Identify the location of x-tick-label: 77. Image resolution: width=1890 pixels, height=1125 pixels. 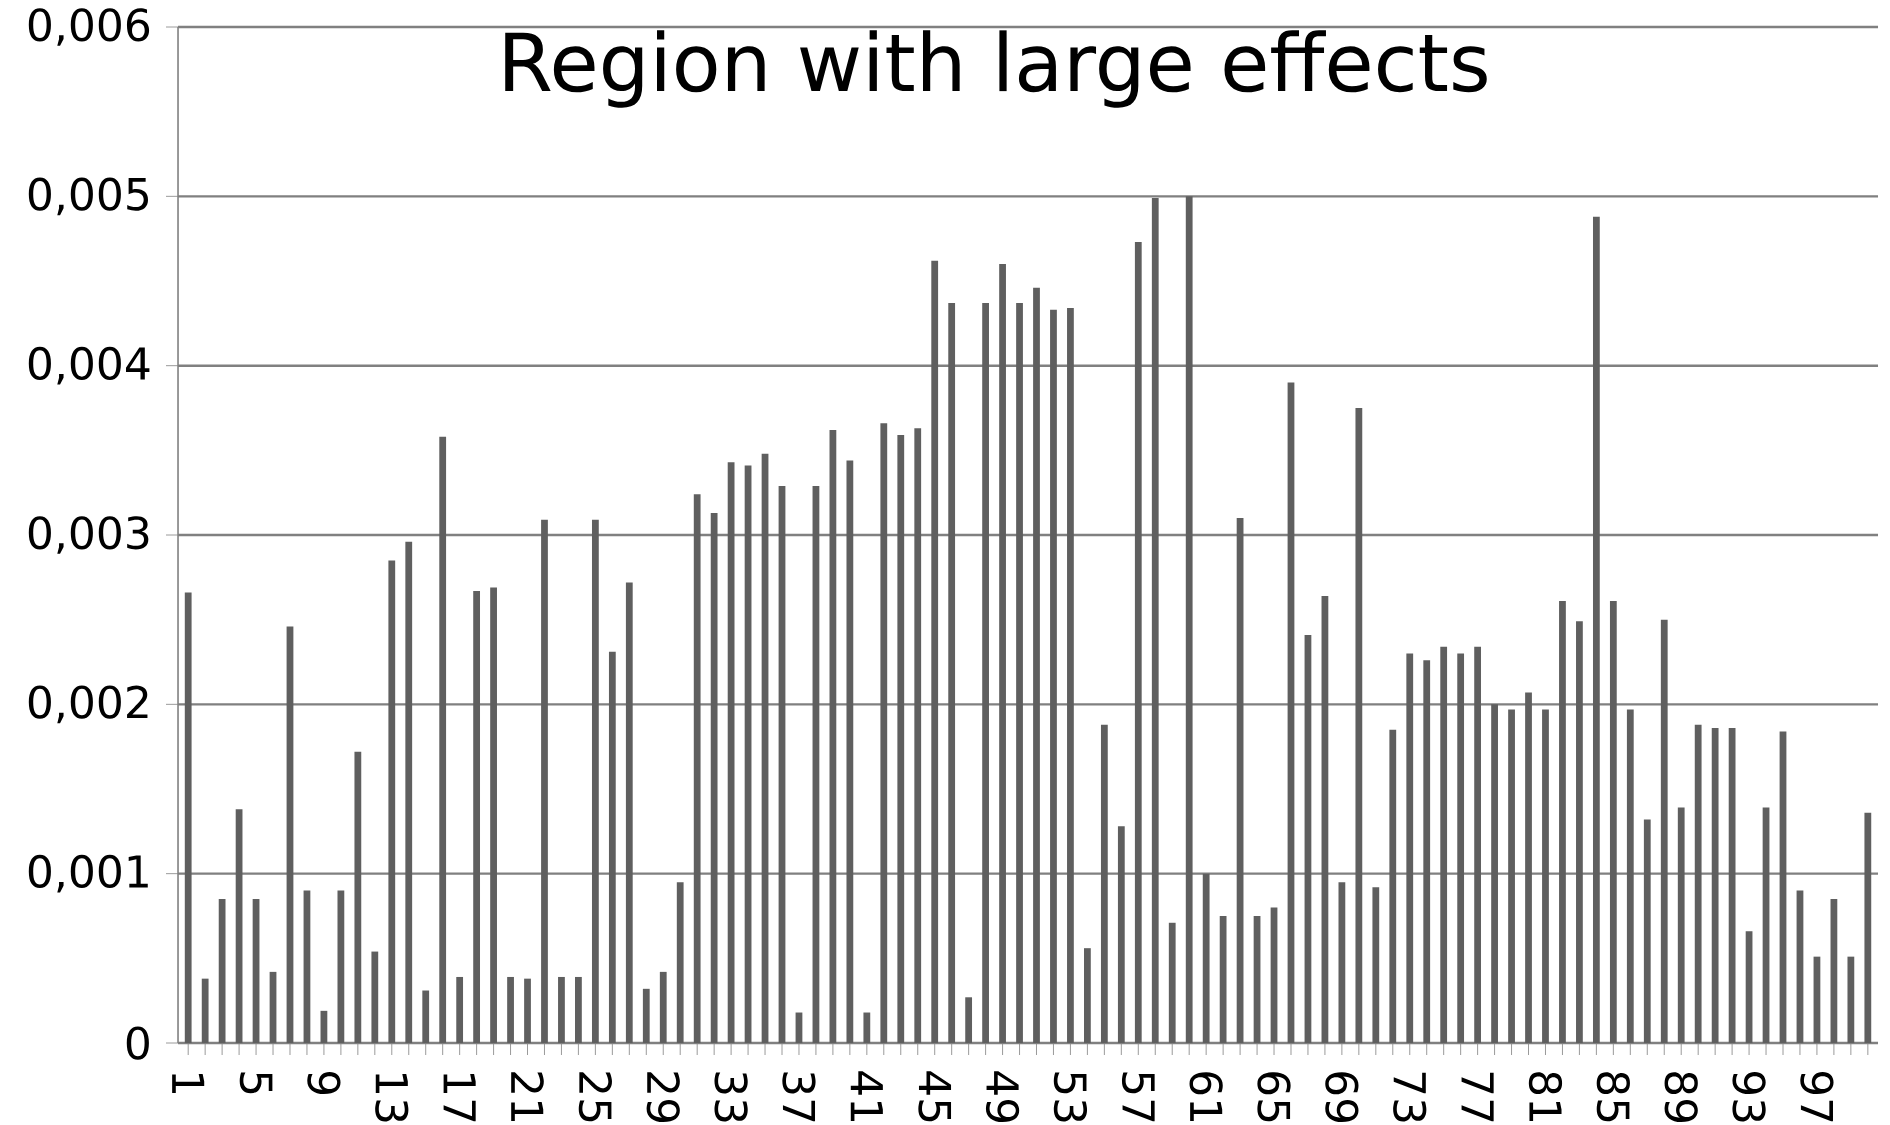
(1477, 1097).